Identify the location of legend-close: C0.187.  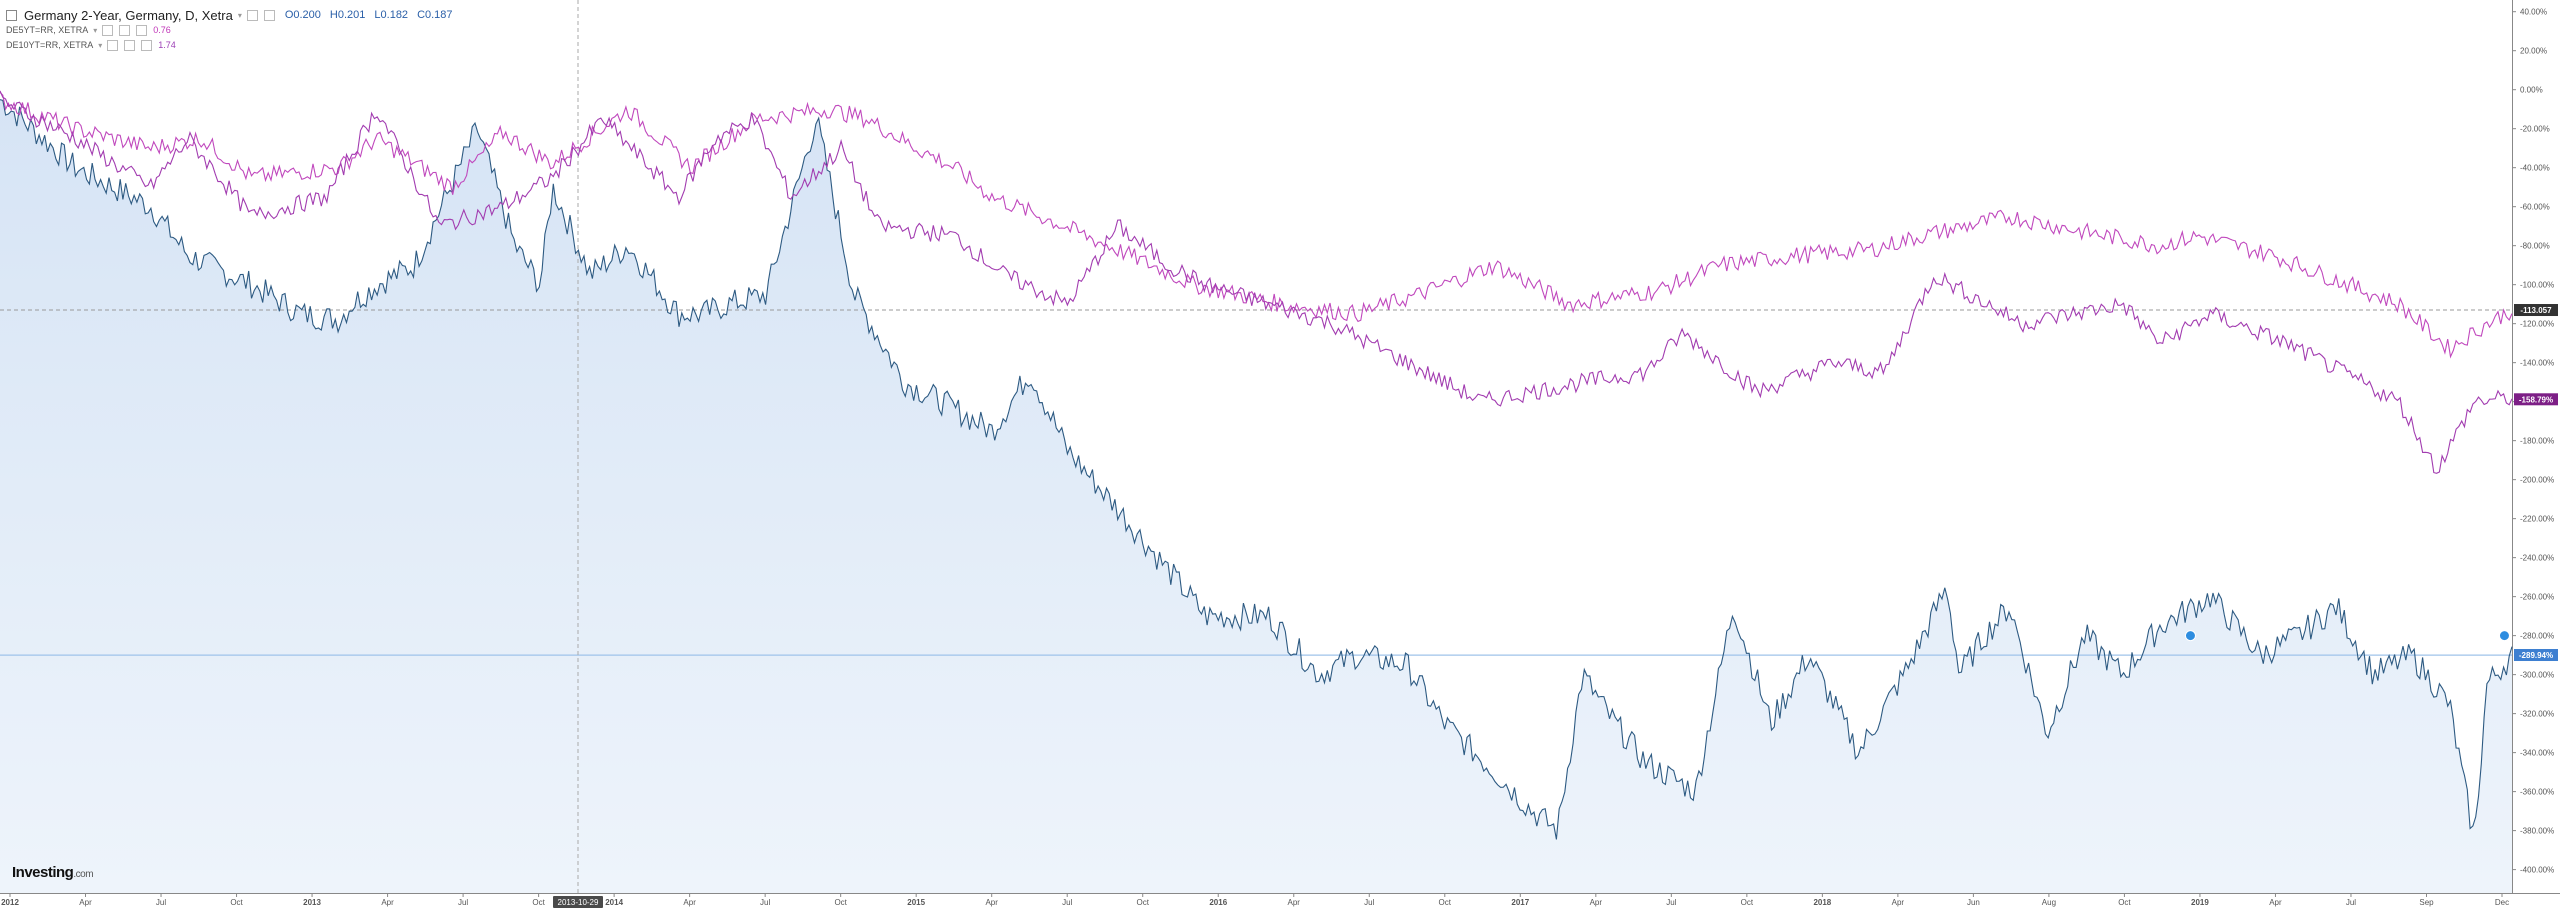
(435, 15).